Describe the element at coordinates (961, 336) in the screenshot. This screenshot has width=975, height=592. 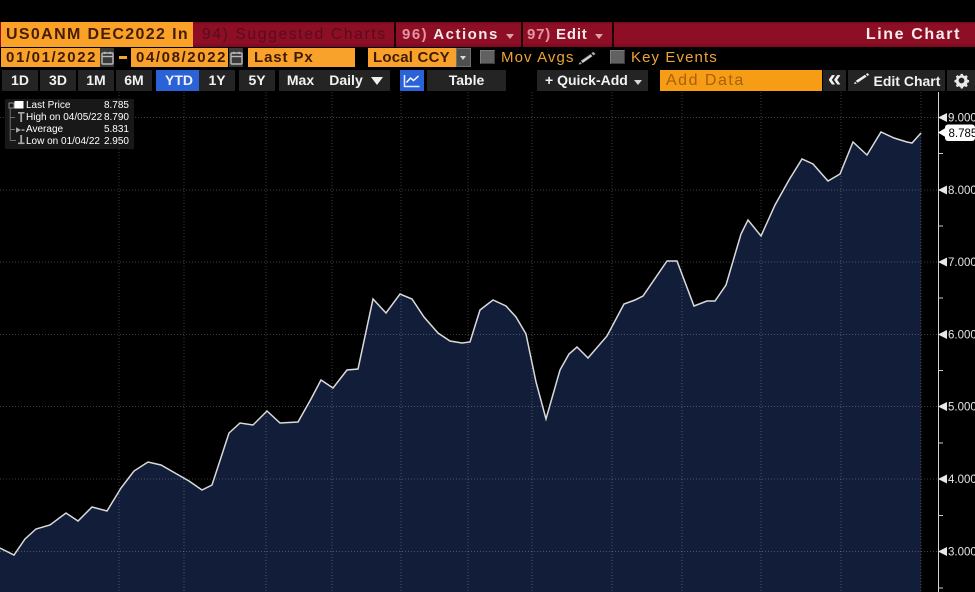
I see `svg-text: 6.000` at that location.